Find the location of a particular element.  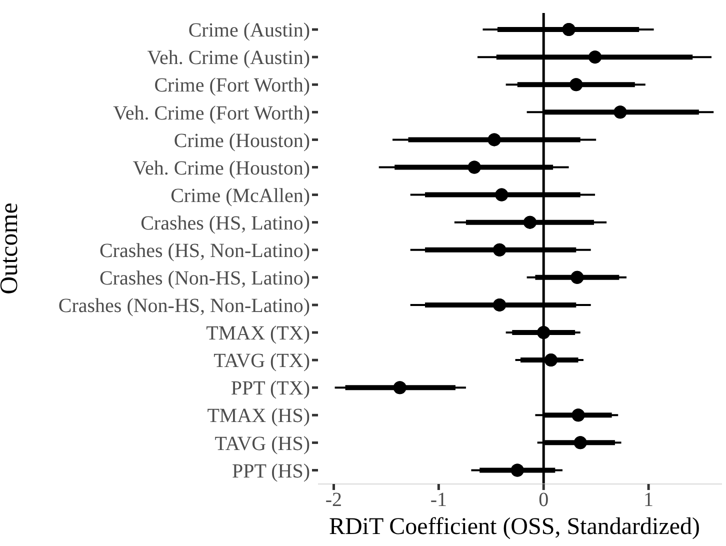

x-tick-label: 0 is located at coordinates (543, 500).